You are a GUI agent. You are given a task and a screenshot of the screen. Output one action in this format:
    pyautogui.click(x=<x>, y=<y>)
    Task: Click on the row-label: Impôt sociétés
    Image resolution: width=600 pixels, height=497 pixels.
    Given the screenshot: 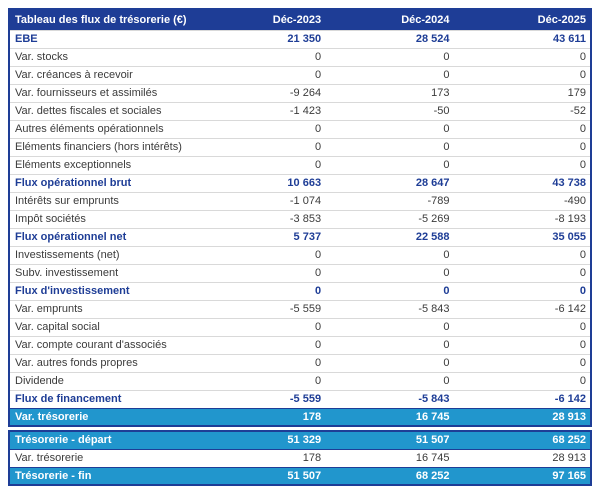 What is the action you would take?
    pyautogui.click(x=103, y=218)
    